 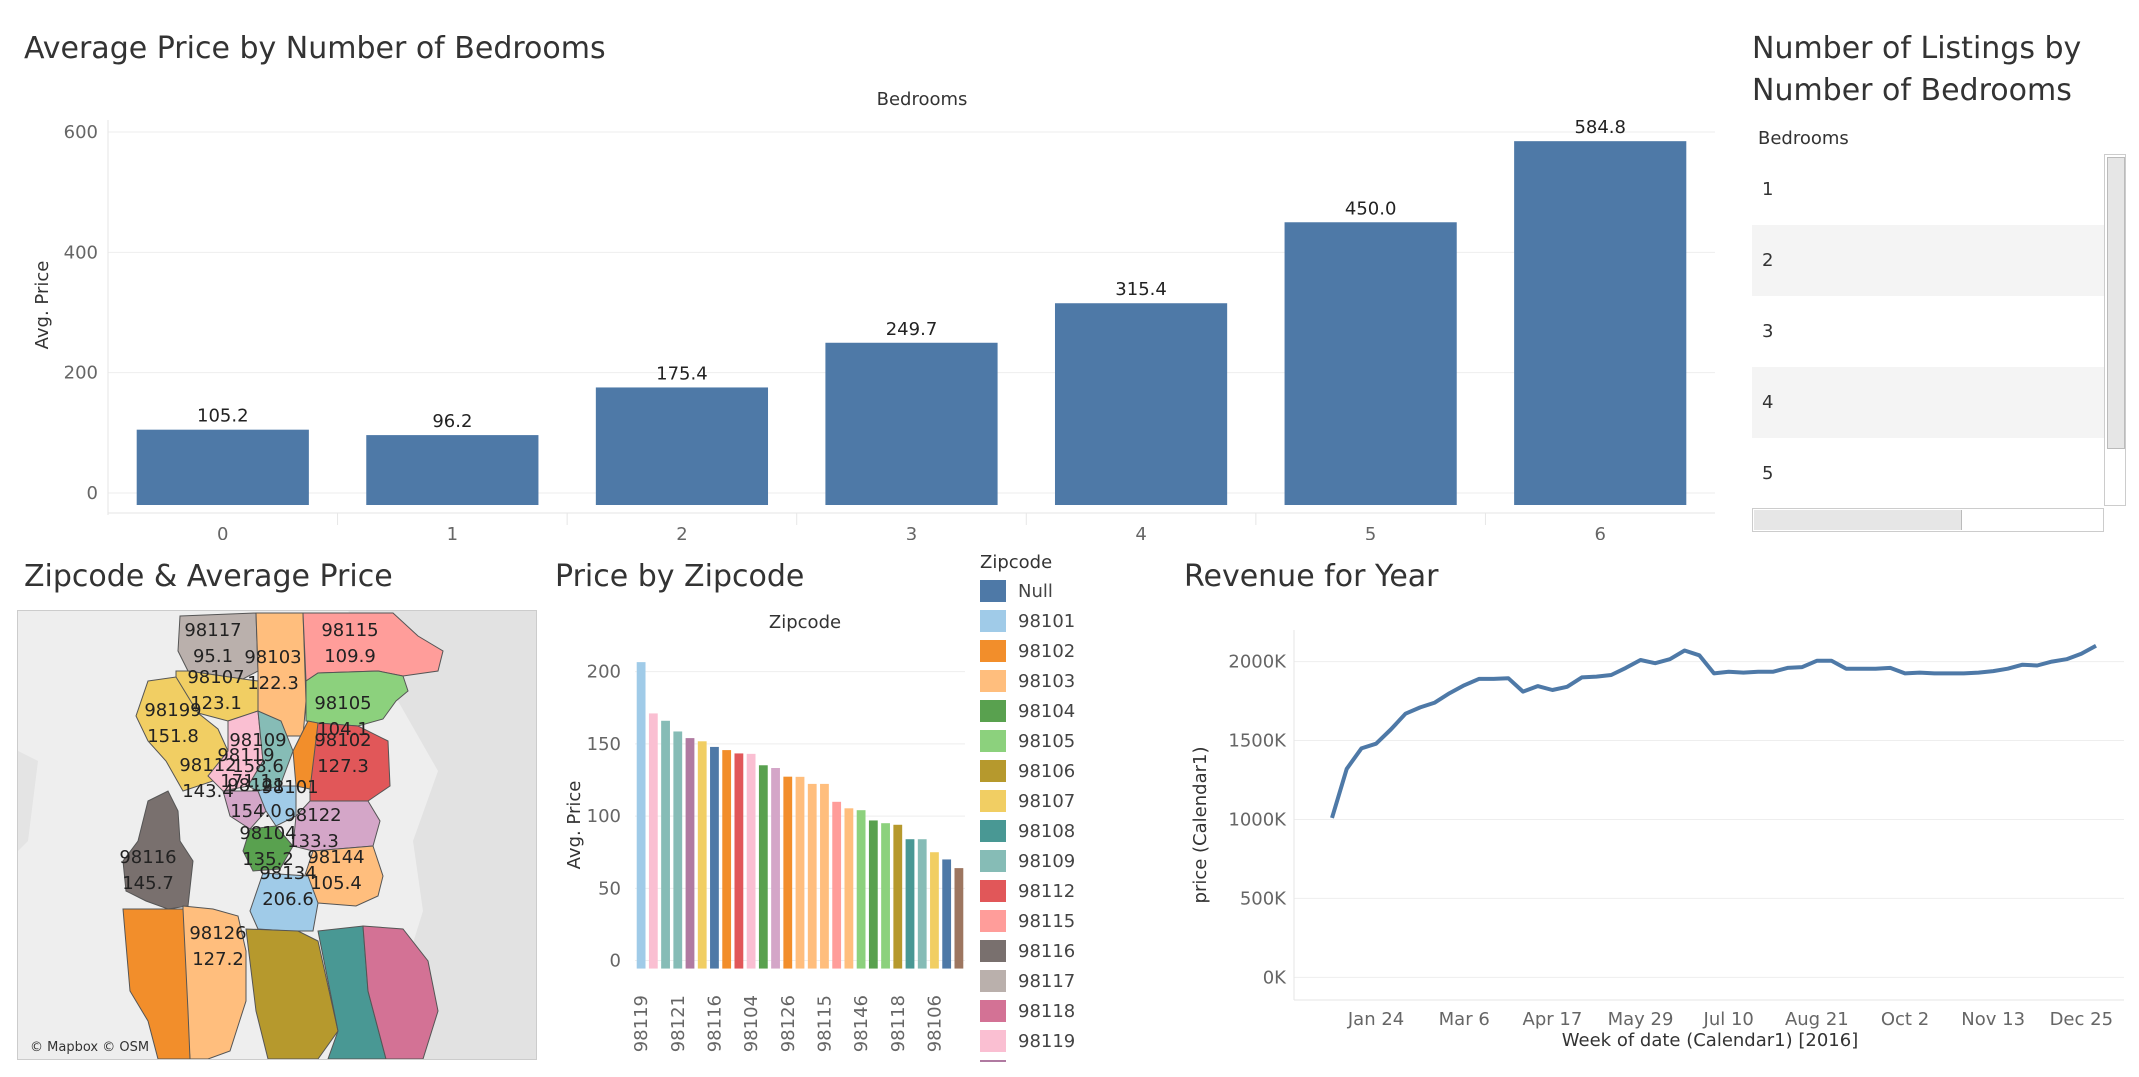 What do you see at coordinates (1140, 532) in the screenshot?
I see `bedrooms-x-tick: 4` at bounding box center [1140, 532].